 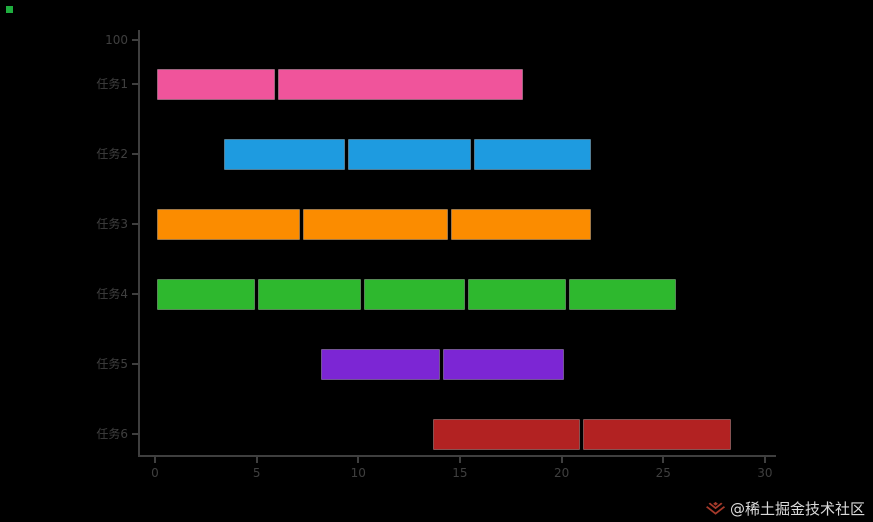 What do you see at coordinates (112, 434) in the screenshot?
I see `y-tick-label: 任务6` at bounding box center [112, 434].